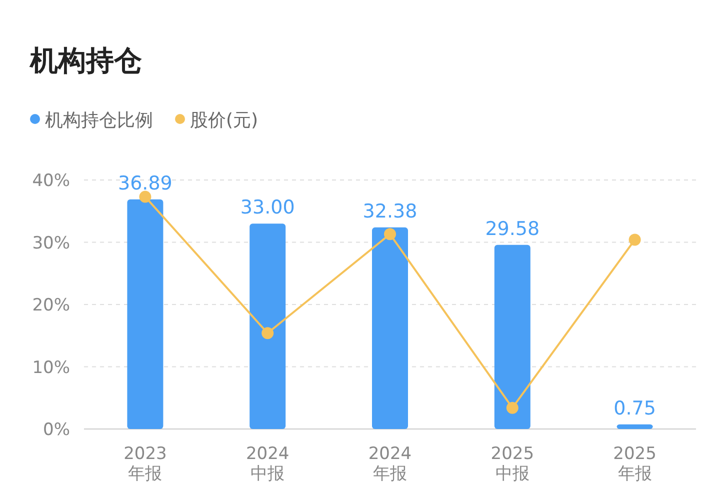  What do you see at coordinates (635, 408) in the screenshot?
I see `data-label: 0.75` at bounding box center [635, 408].